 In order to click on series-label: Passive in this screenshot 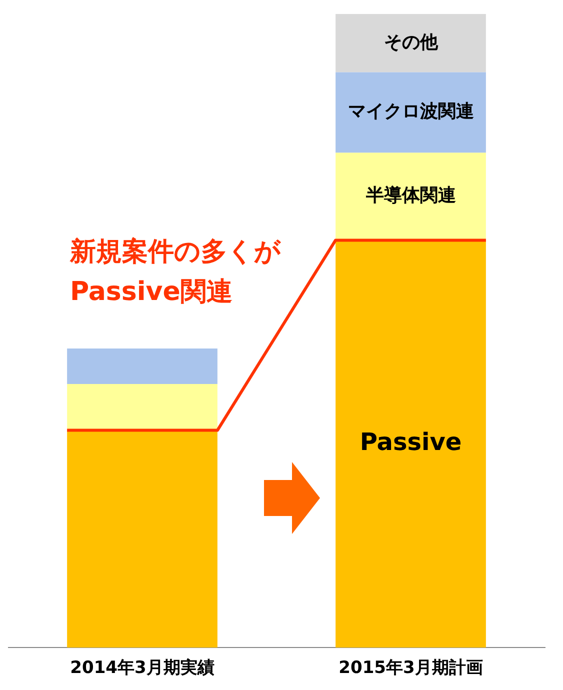, I will do `click(411, 442)`.